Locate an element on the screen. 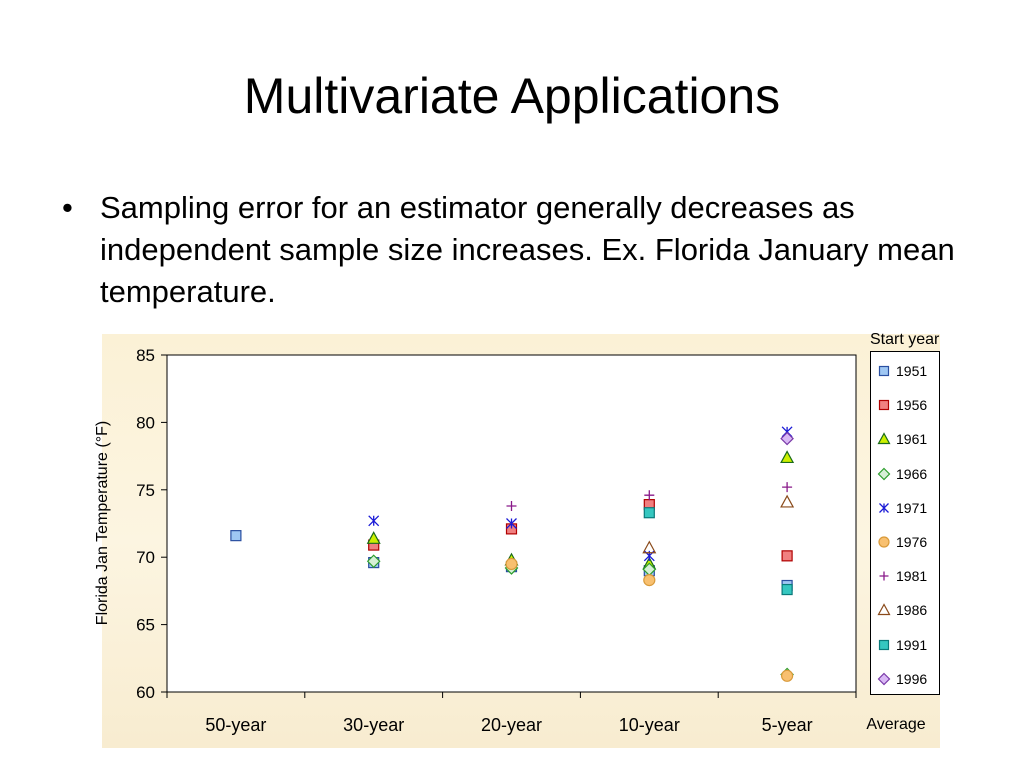 The width and height of the screenshot is (1024, 768). data-point-1996 is located at coordinates (787, 438).